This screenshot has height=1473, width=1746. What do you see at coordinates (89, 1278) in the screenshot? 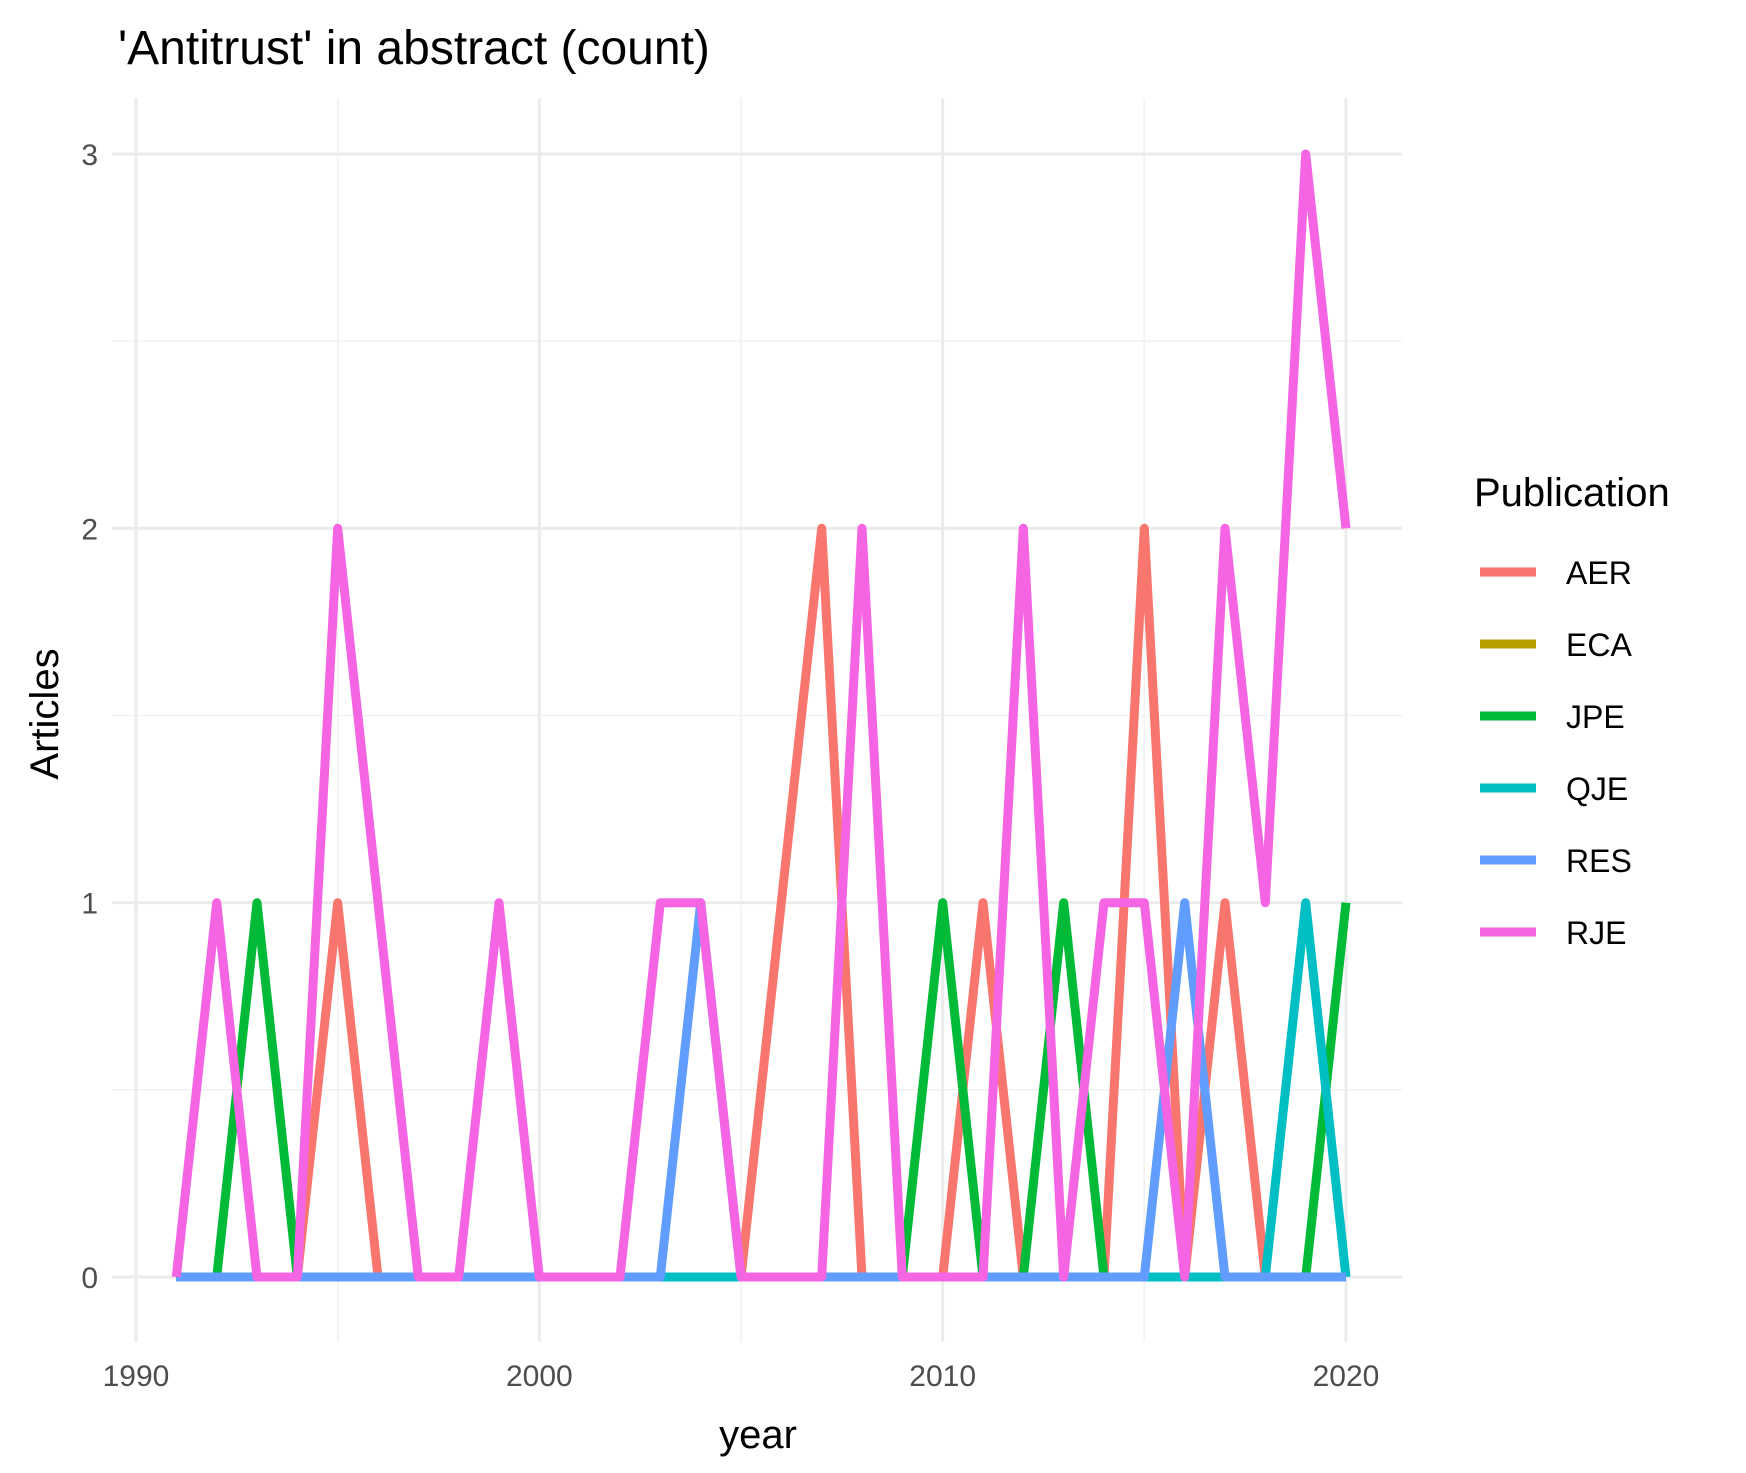
I see `y-tick-label: 0` at bounding box center [89, 1278].